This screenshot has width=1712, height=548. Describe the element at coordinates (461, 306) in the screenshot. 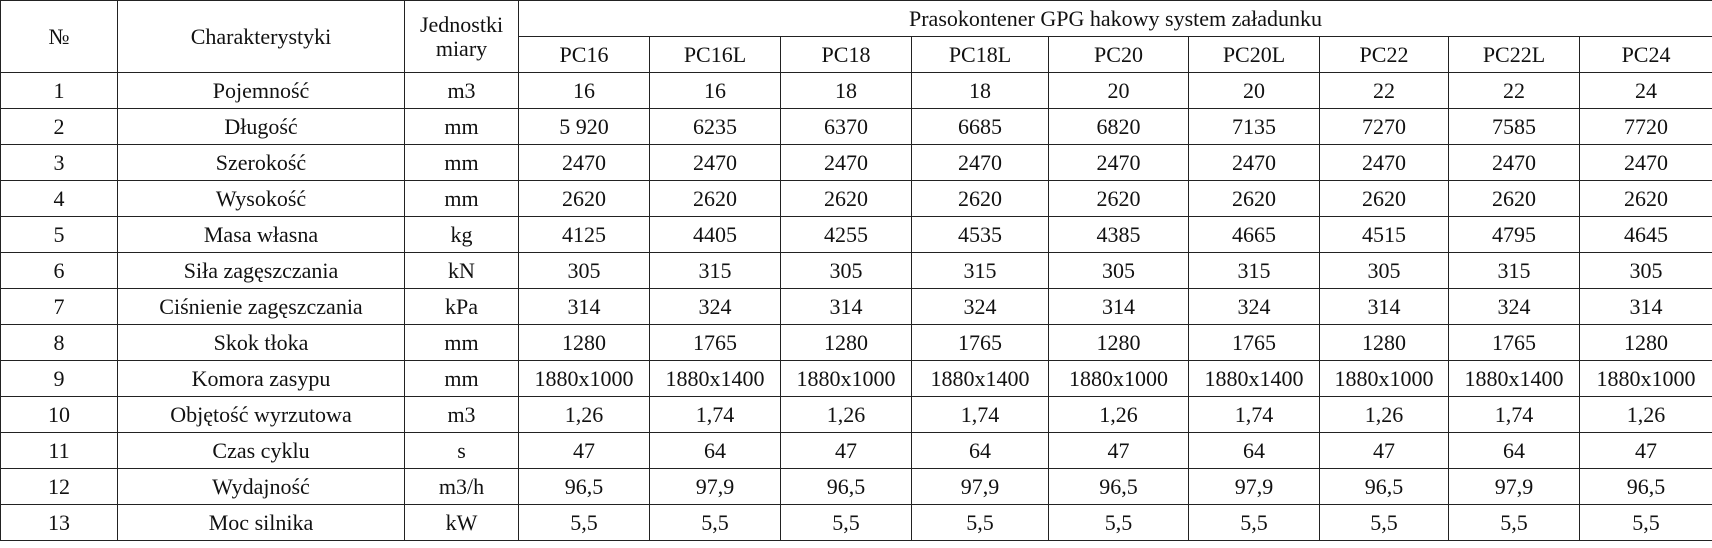

I see `unit: kPa` at that location.